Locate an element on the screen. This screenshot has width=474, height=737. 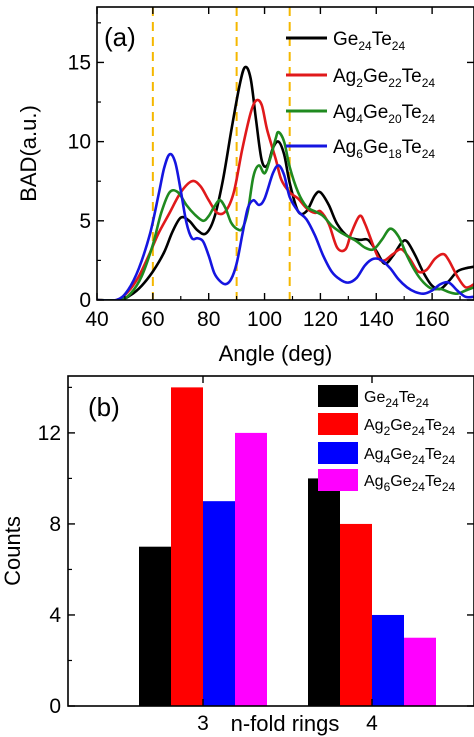
x-tick-label: 100 is located at coordinates (264, 319).